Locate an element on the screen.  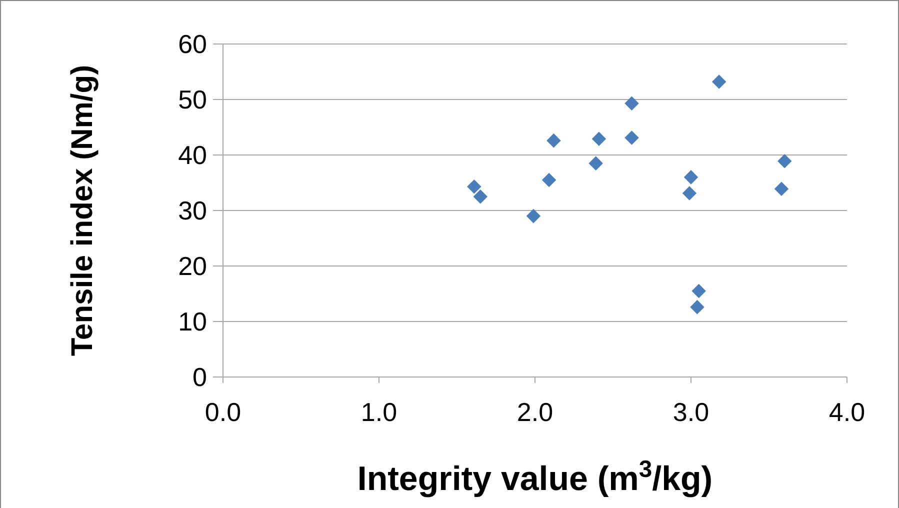
y-tick-label: 0 is located at coordinates (199, 377).